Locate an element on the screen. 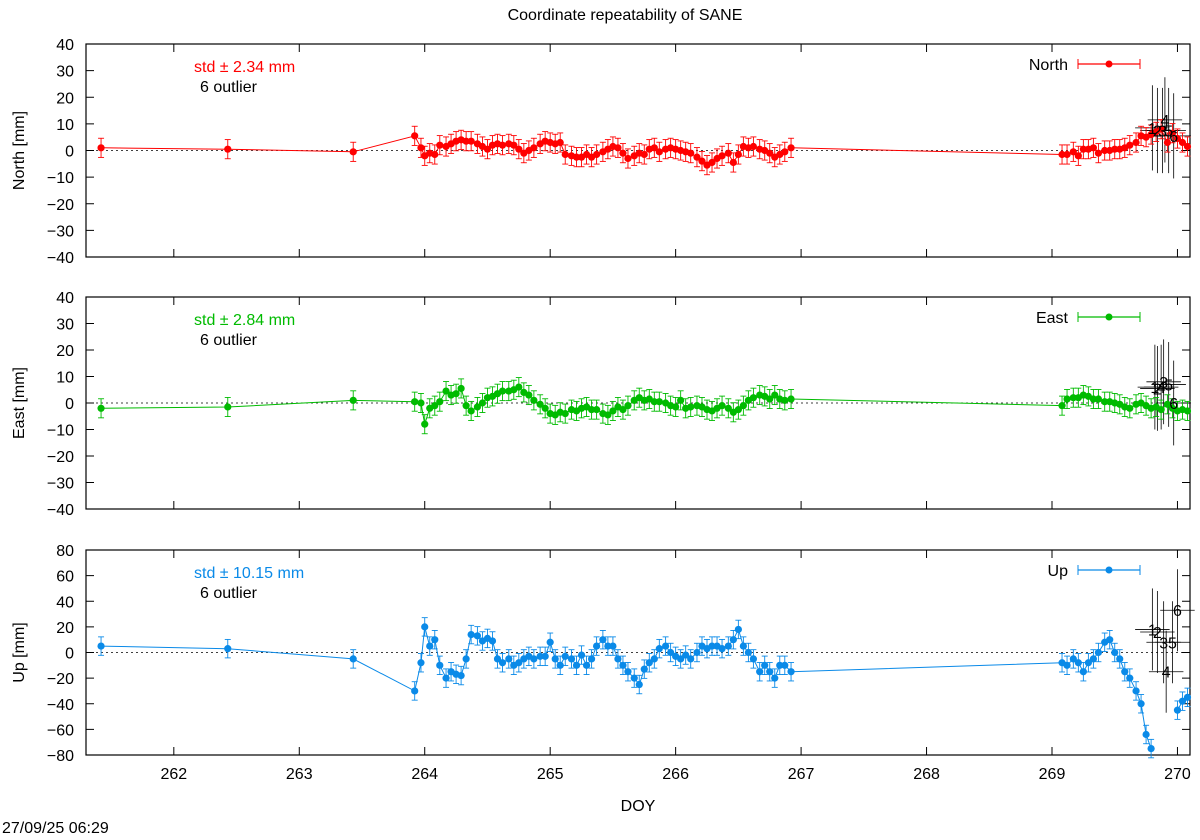 The image size is (1200, 840). y-tick-label: −40 is located at coordinates (60, 510).